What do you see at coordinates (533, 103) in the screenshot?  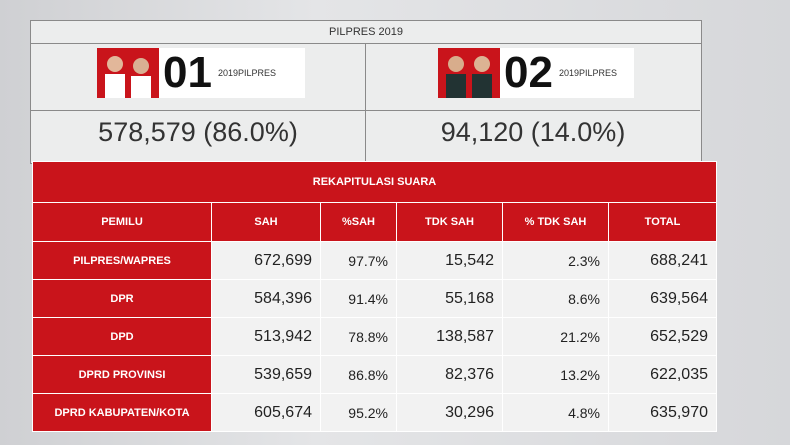 I see `candidate: 02 2019PILPRES 94,120 (14.0%)` at bounding box center [533, 103].